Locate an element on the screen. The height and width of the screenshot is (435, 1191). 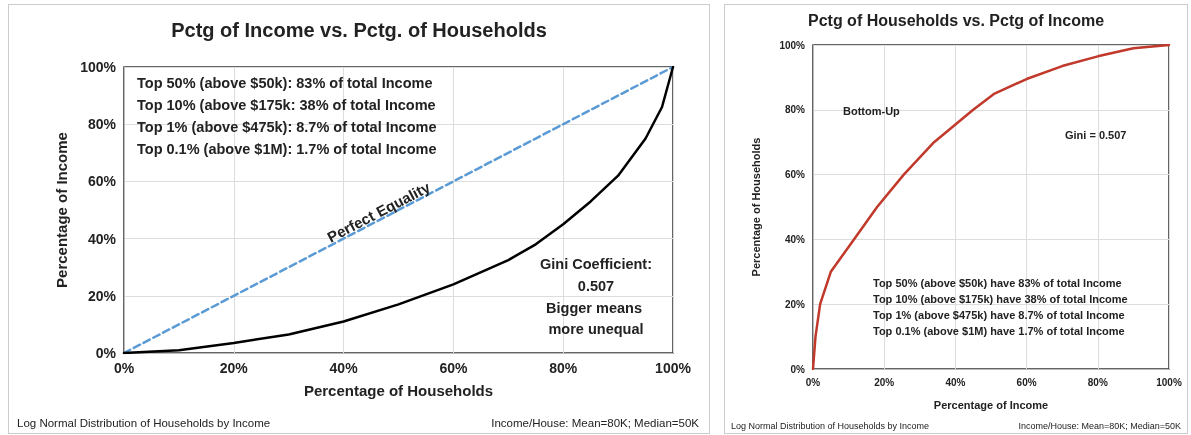
annotation: 0.507 is located at coordinates (596, 285).